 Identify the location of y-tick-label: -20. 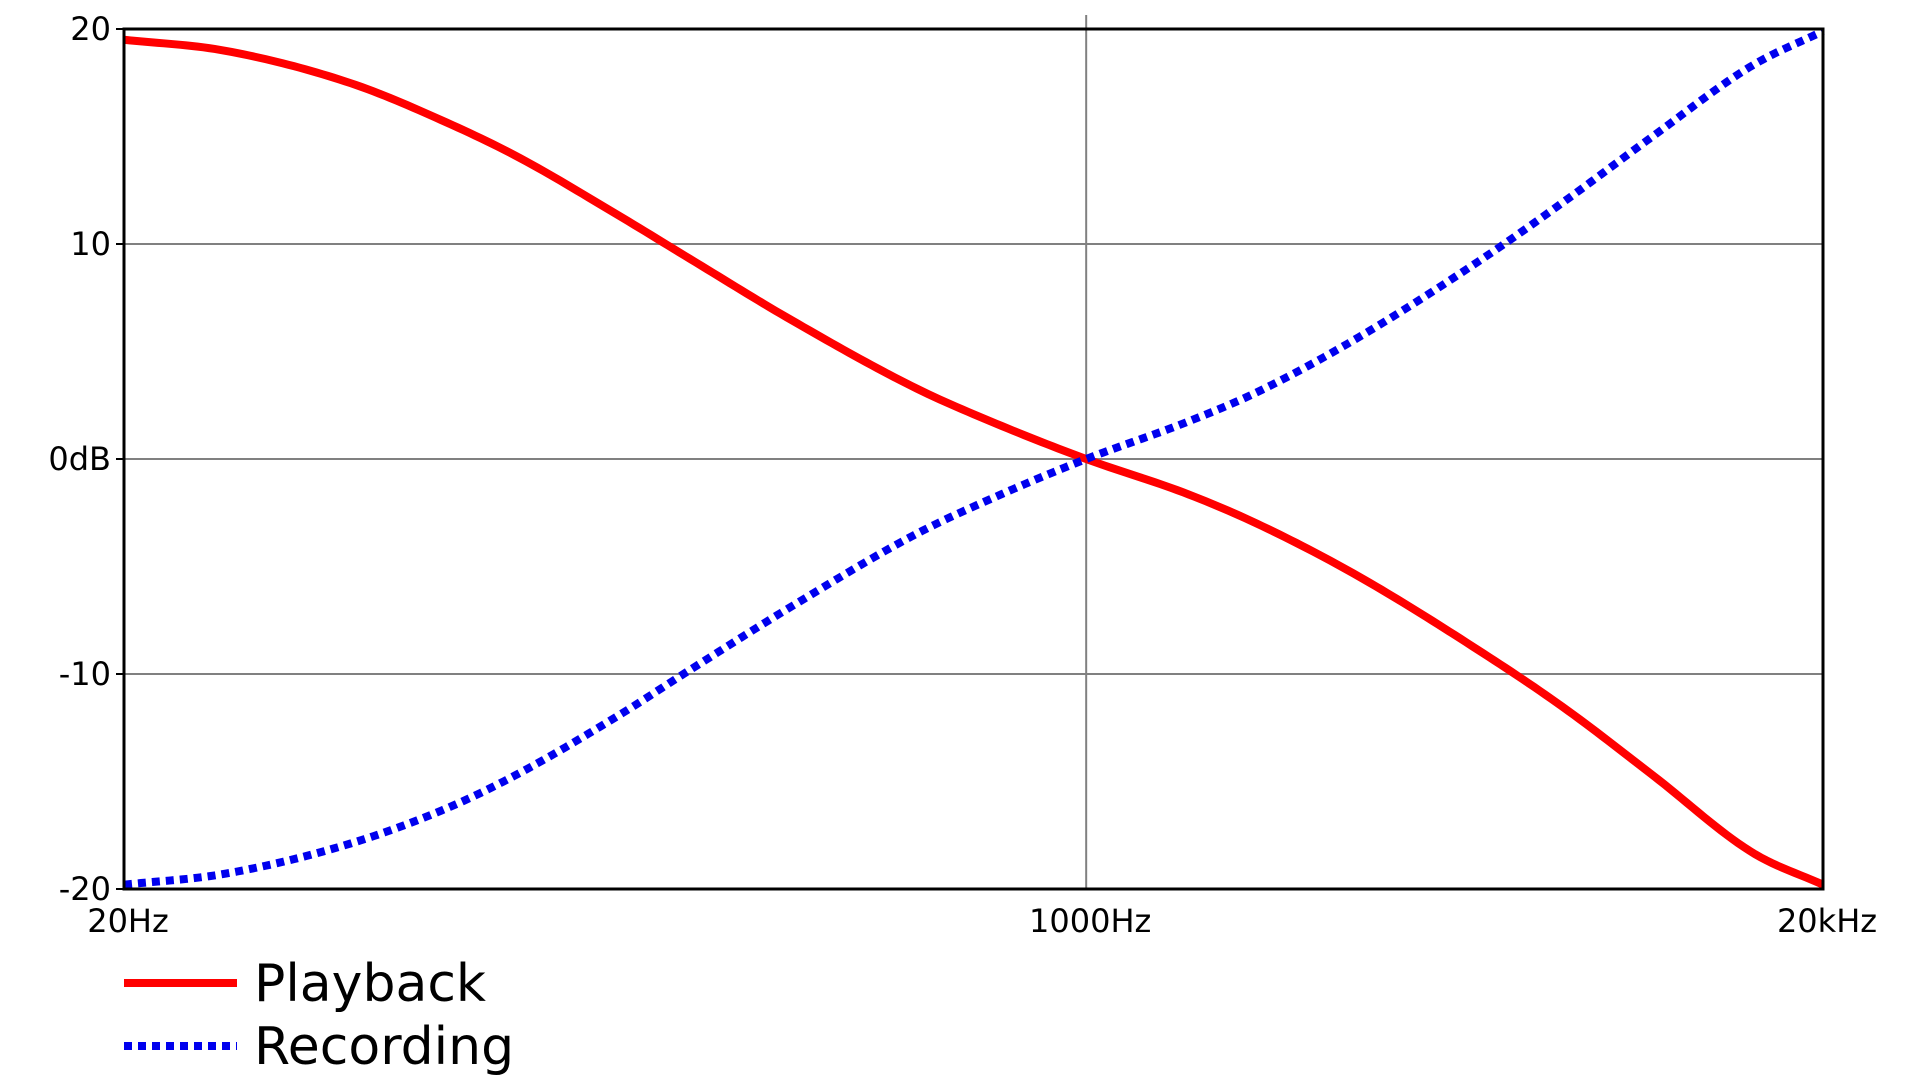
(85, 889).